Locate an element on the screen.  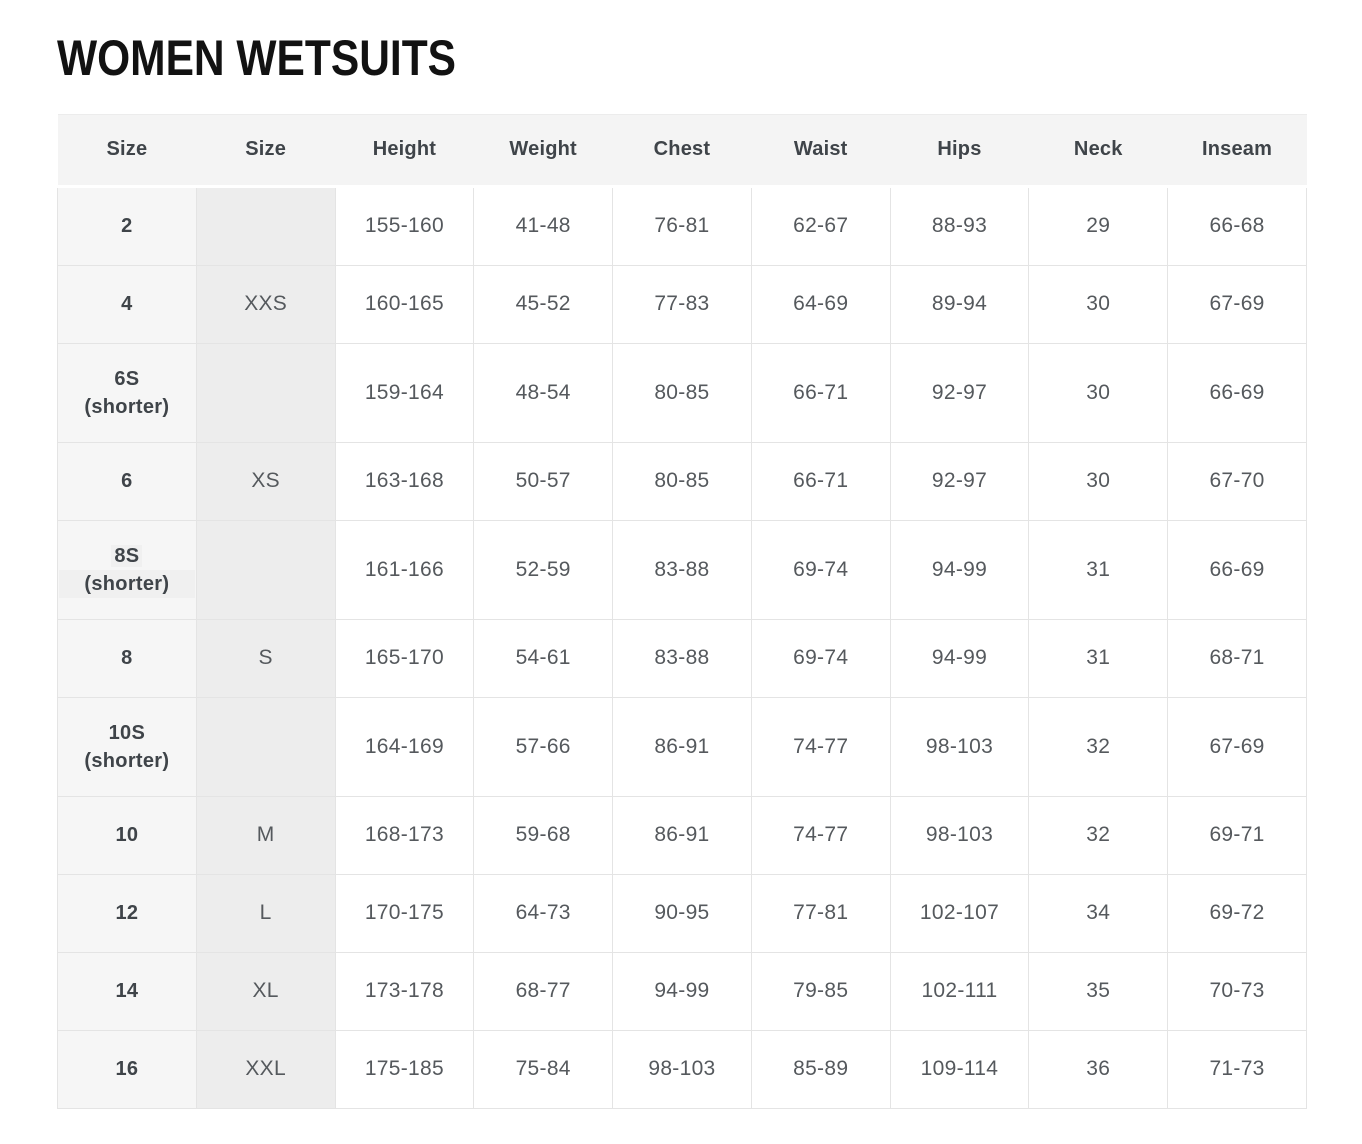
cell-hips: 89-94 is located at coordinates (959, 304).